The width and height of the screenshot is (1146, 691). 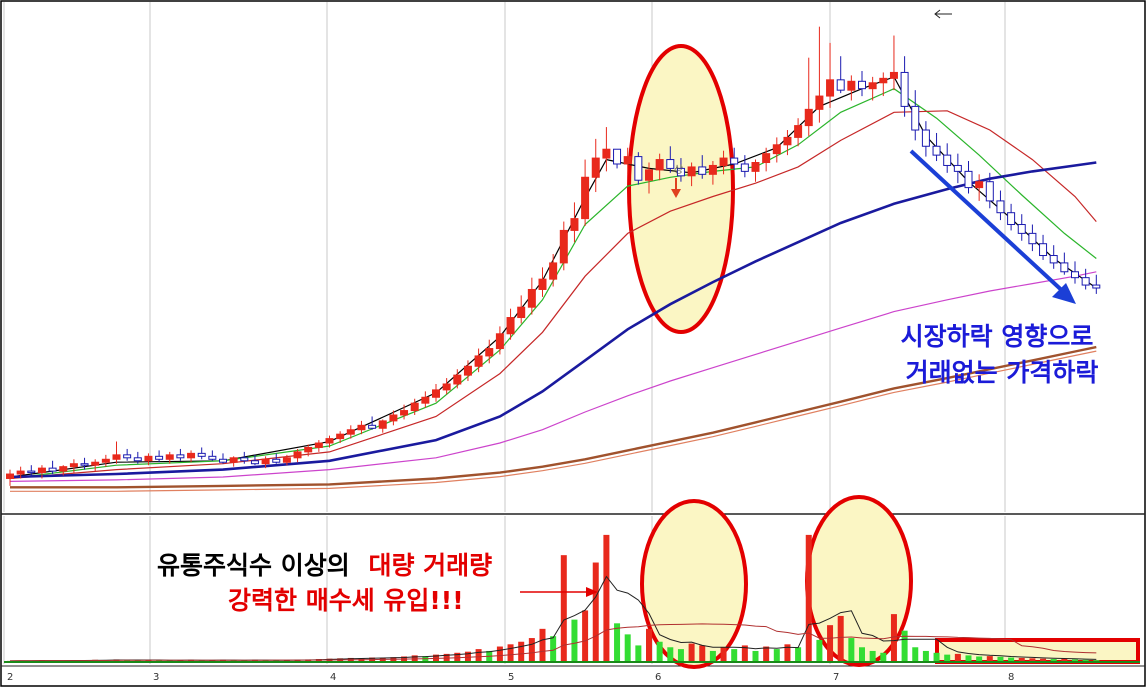 I want to click on x-tick-label-2: 4, so click(x=333, y=677).